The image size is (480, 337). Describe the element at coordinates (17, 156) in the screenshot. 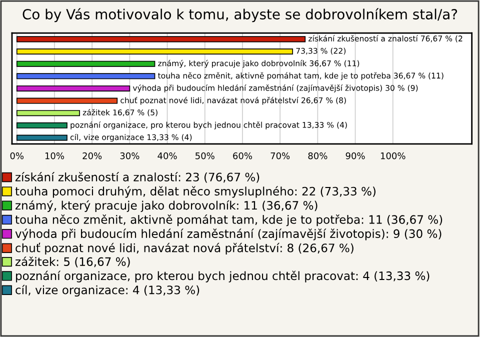

I see `x-tick-label: 0%` at that location.